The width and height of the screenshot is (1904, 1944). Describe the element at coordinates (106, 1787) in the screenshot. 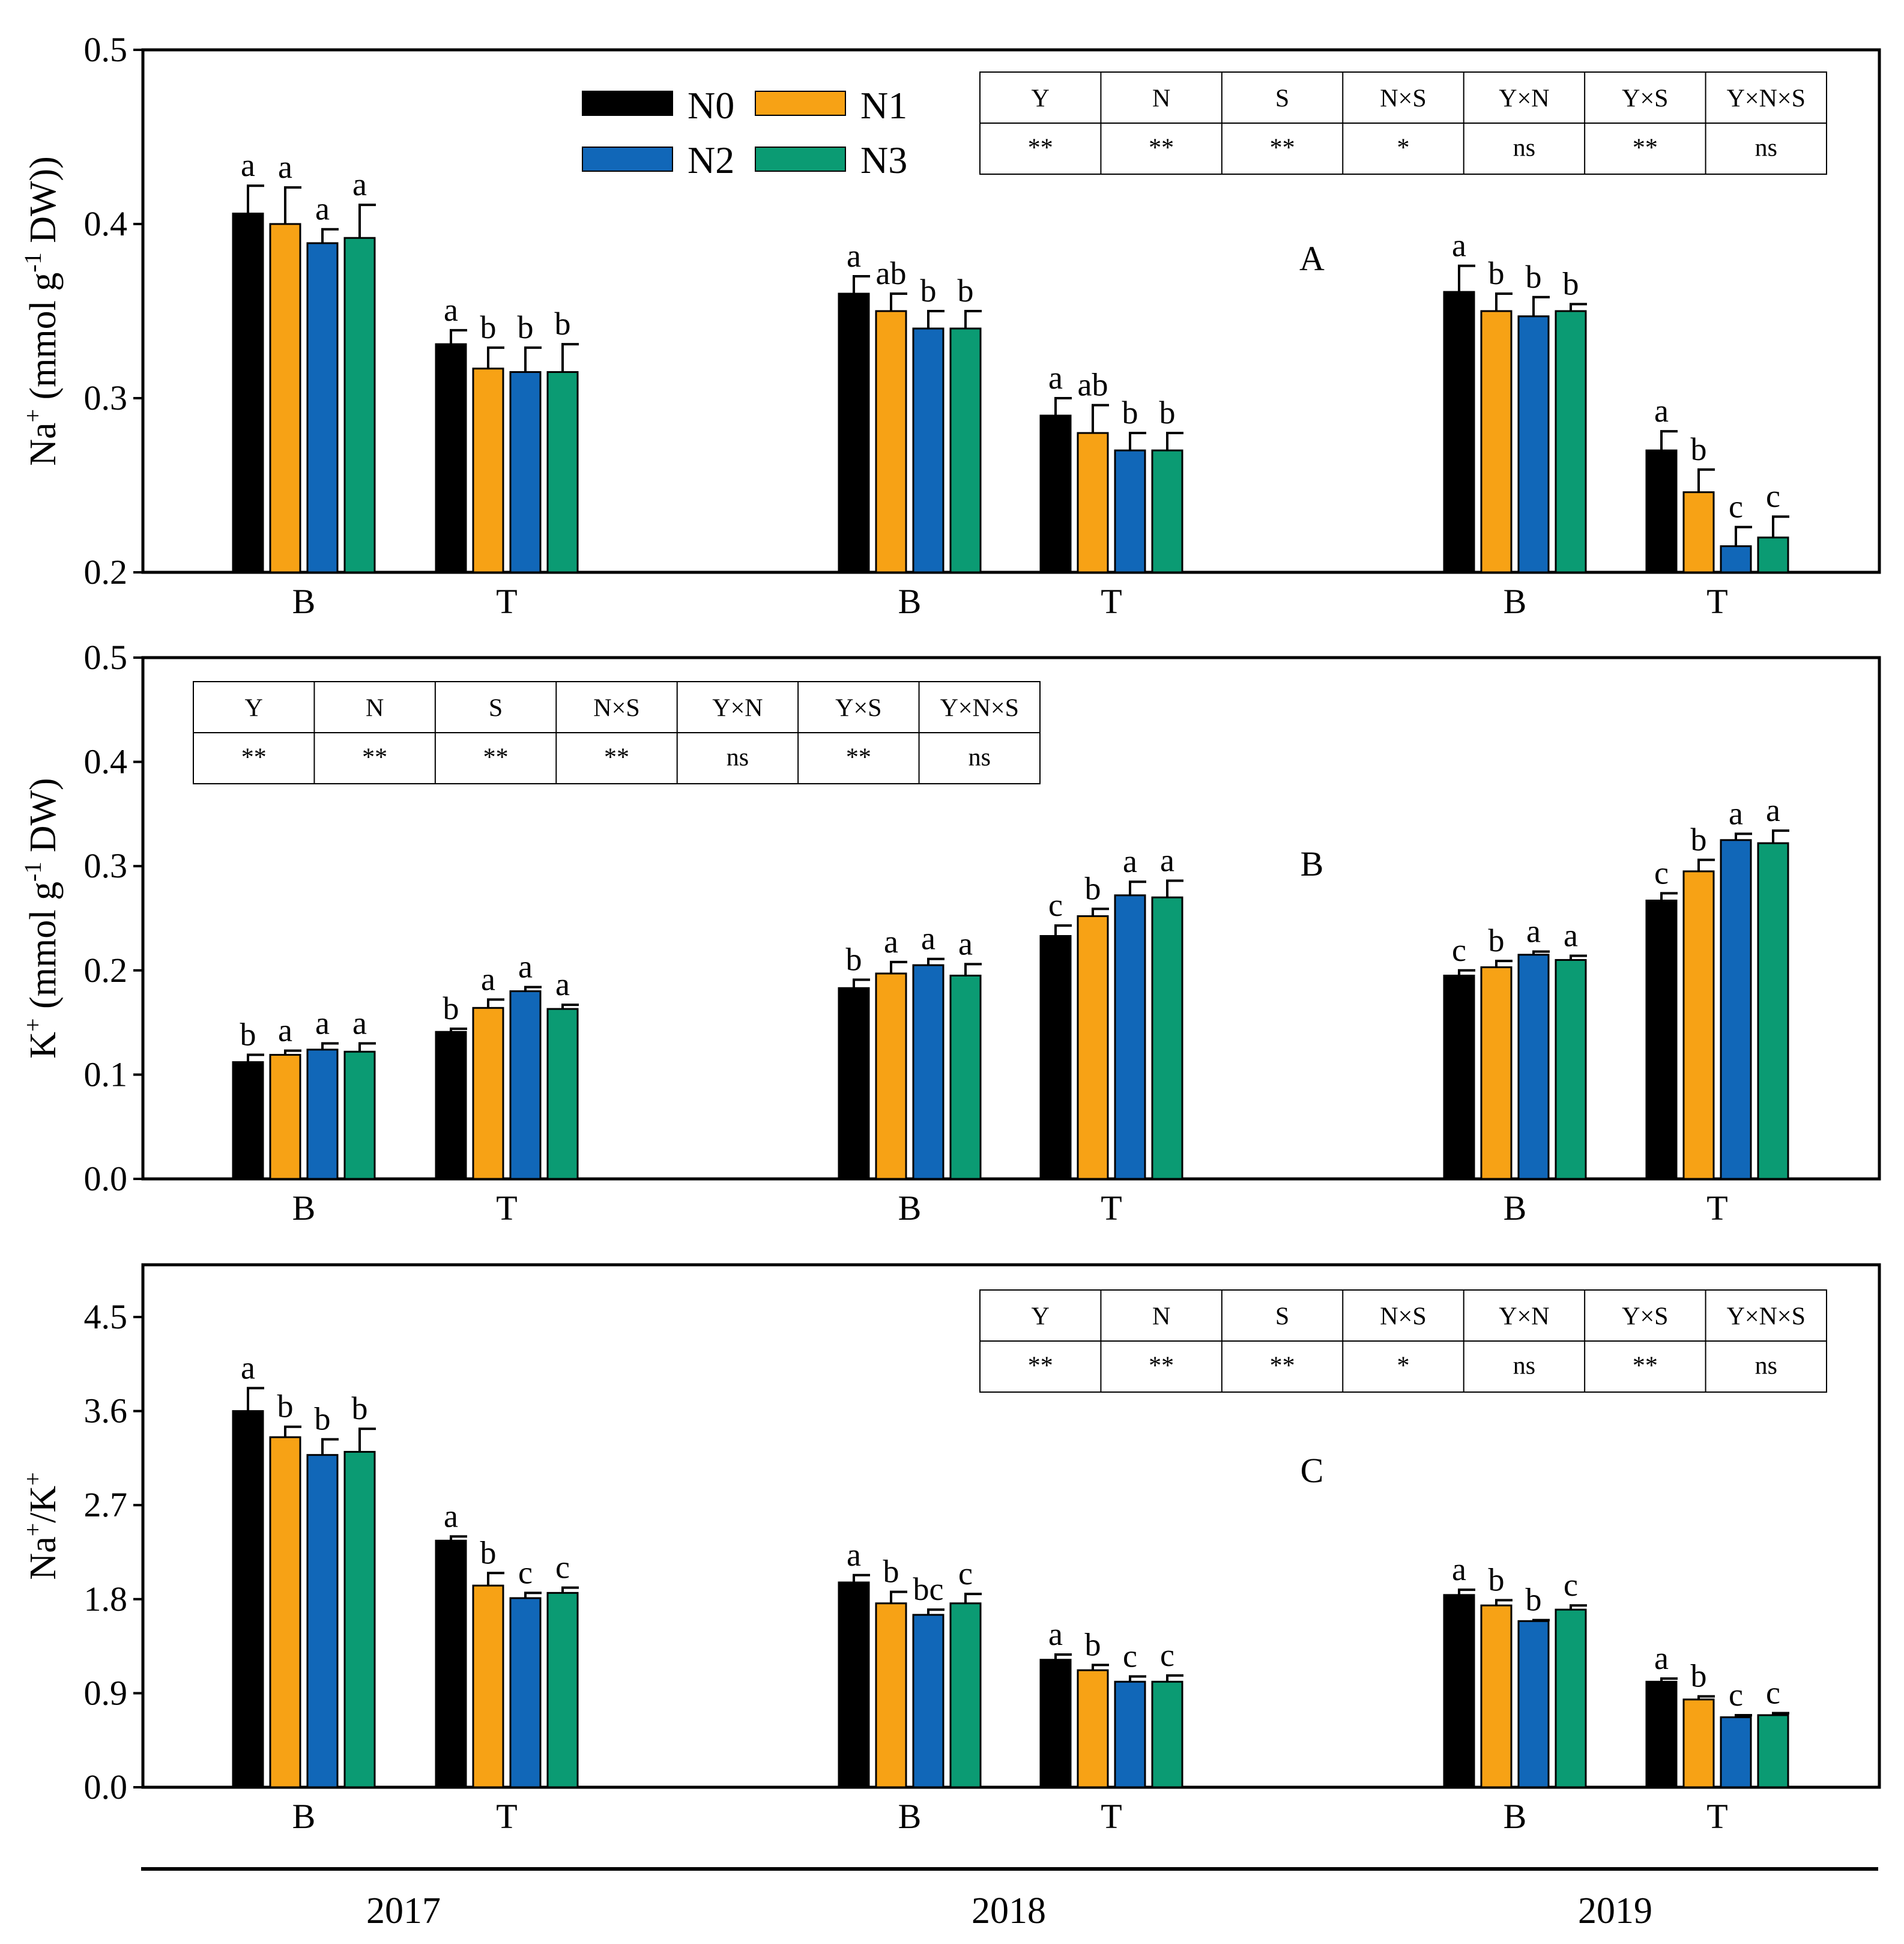

I see `panel-c-ytick-label: 0.0` at that location.